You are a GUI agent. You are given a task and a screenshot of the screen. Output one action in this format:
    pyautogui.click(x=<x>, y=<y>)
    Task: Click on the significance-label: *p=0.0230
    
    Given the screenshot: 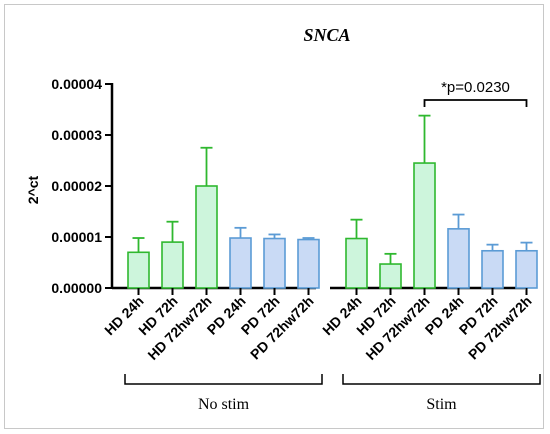 What is the action you would take?
    pyautogui.click(x=475, y=87)
    